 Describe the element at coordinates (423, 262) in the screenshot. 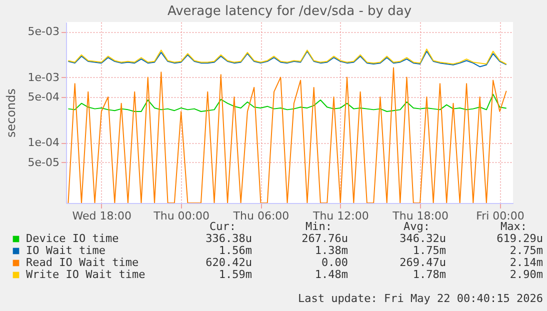

I see `text: 269.47u` at that location.